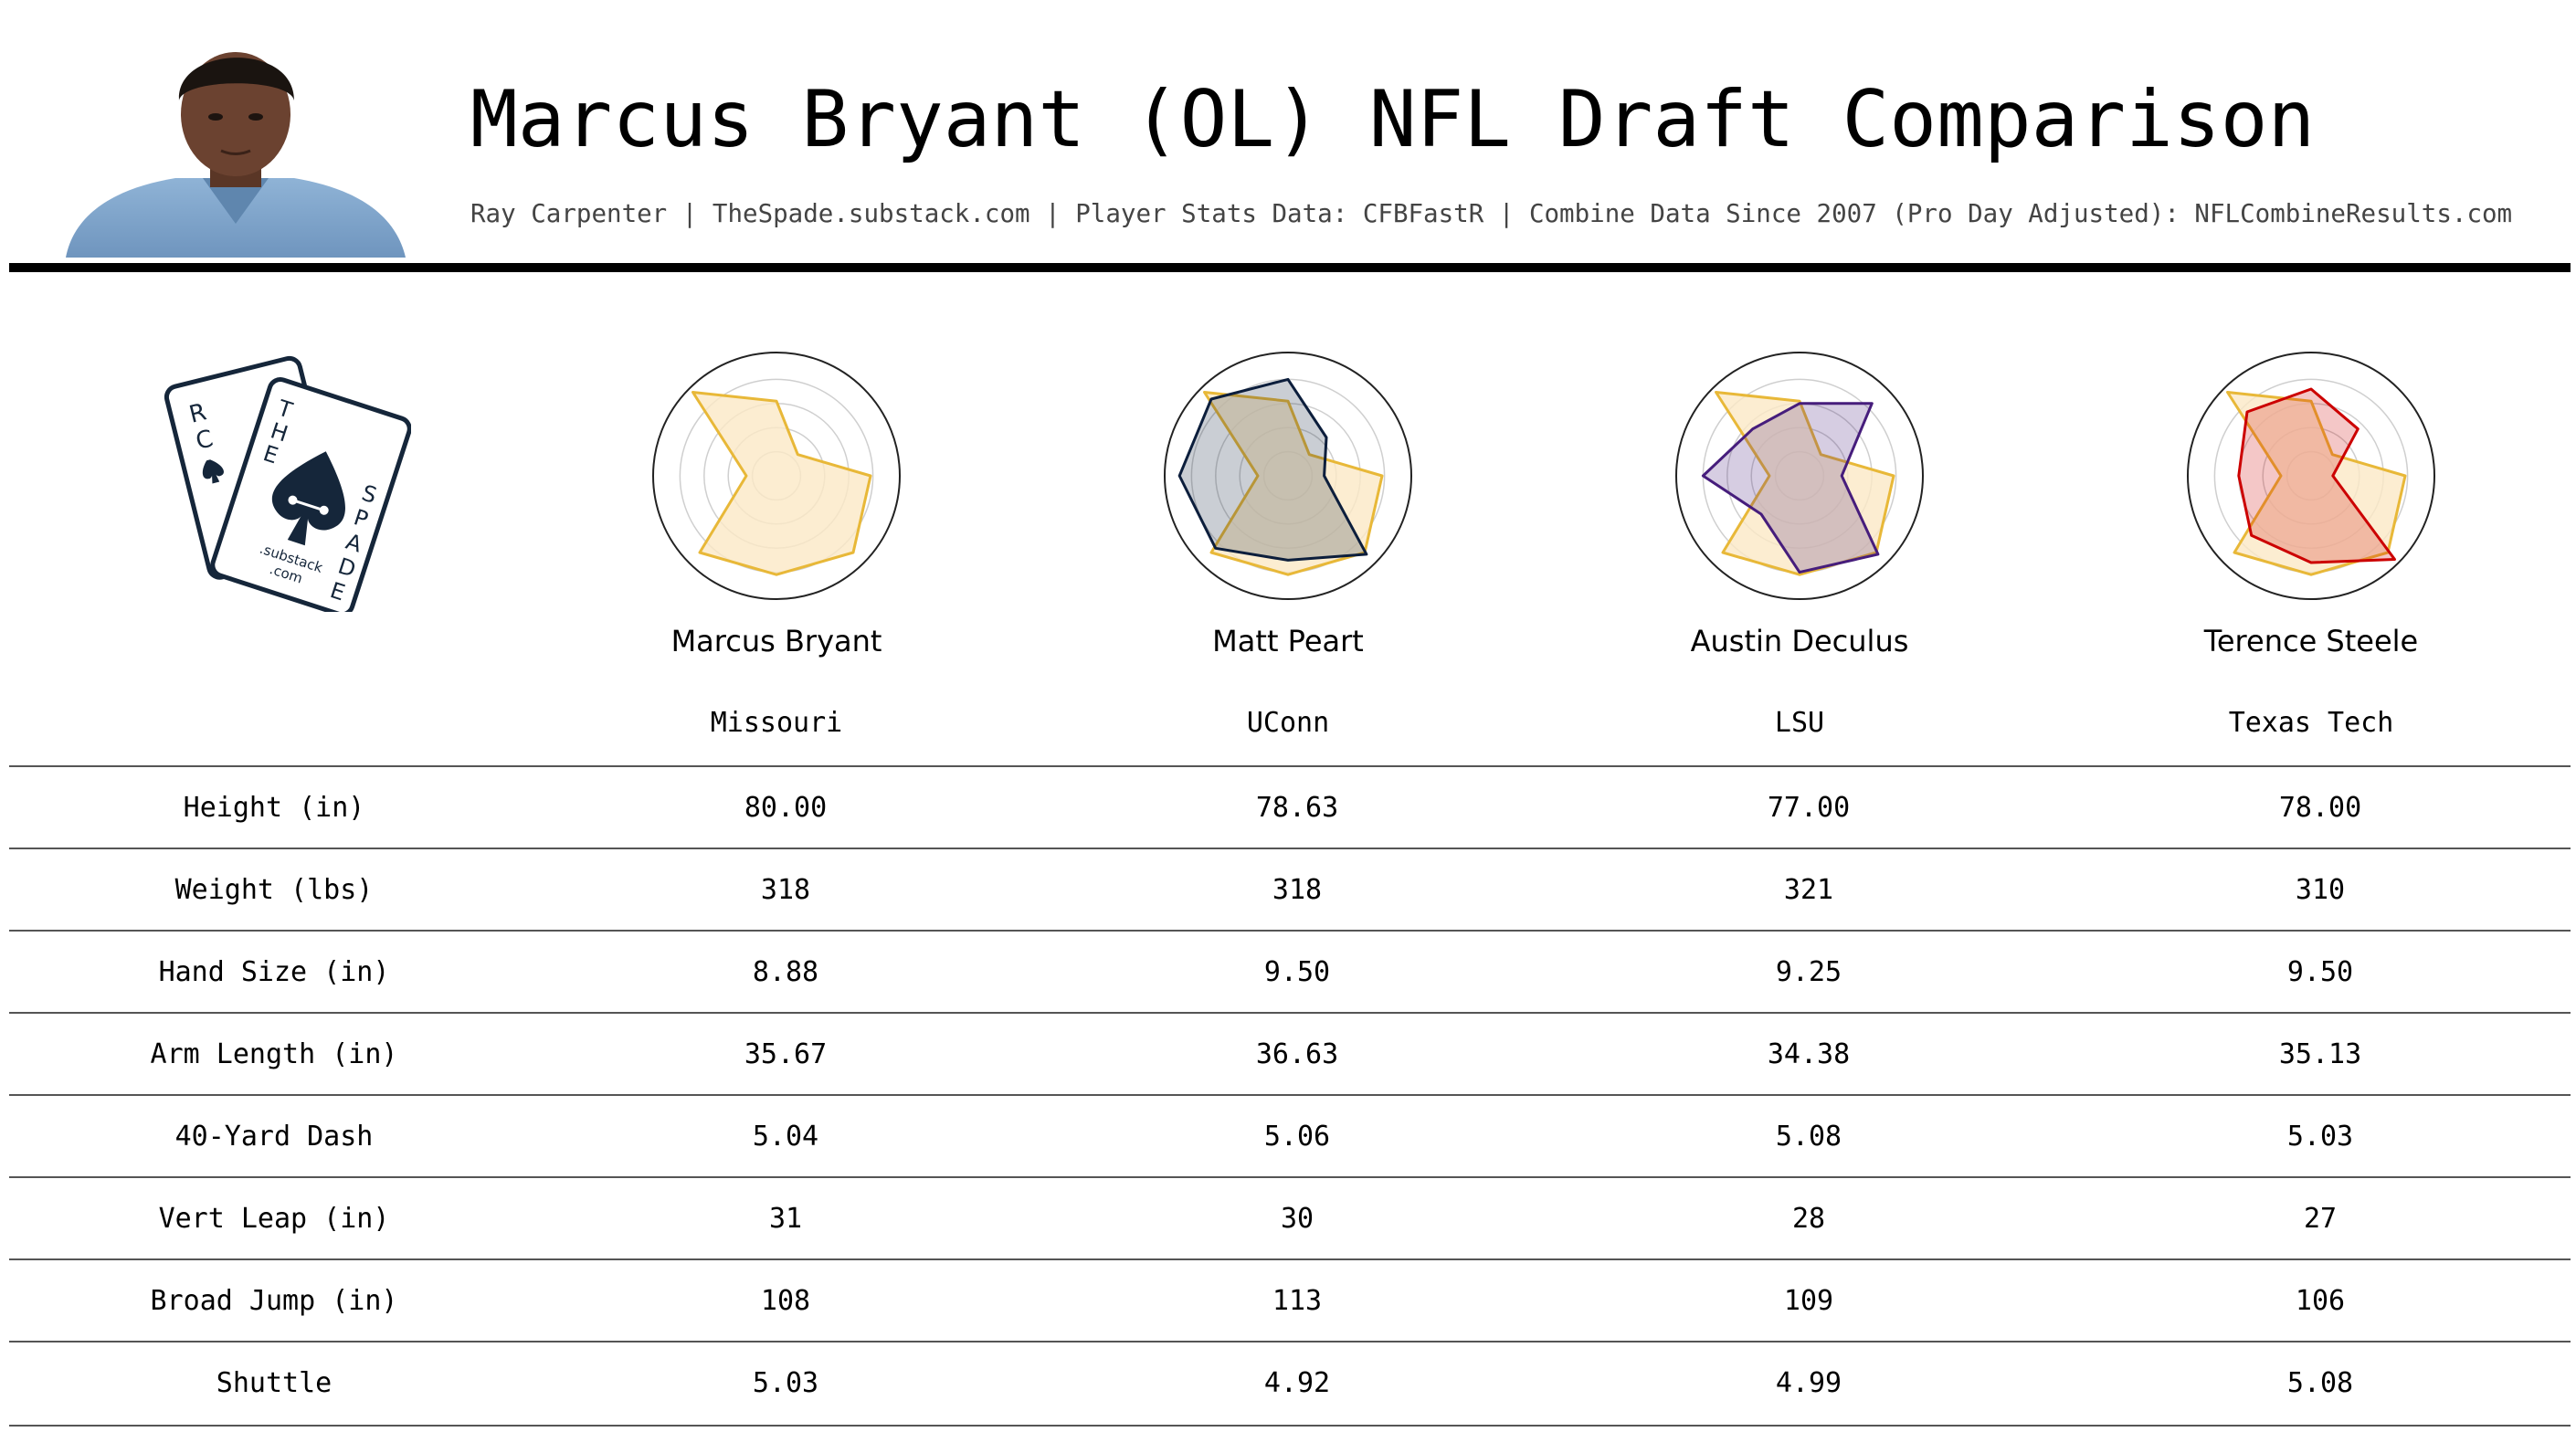  Describe the element at coordinates (274, 972) in the screenshot. I see `row-label: Hand Size (in)` at that location.